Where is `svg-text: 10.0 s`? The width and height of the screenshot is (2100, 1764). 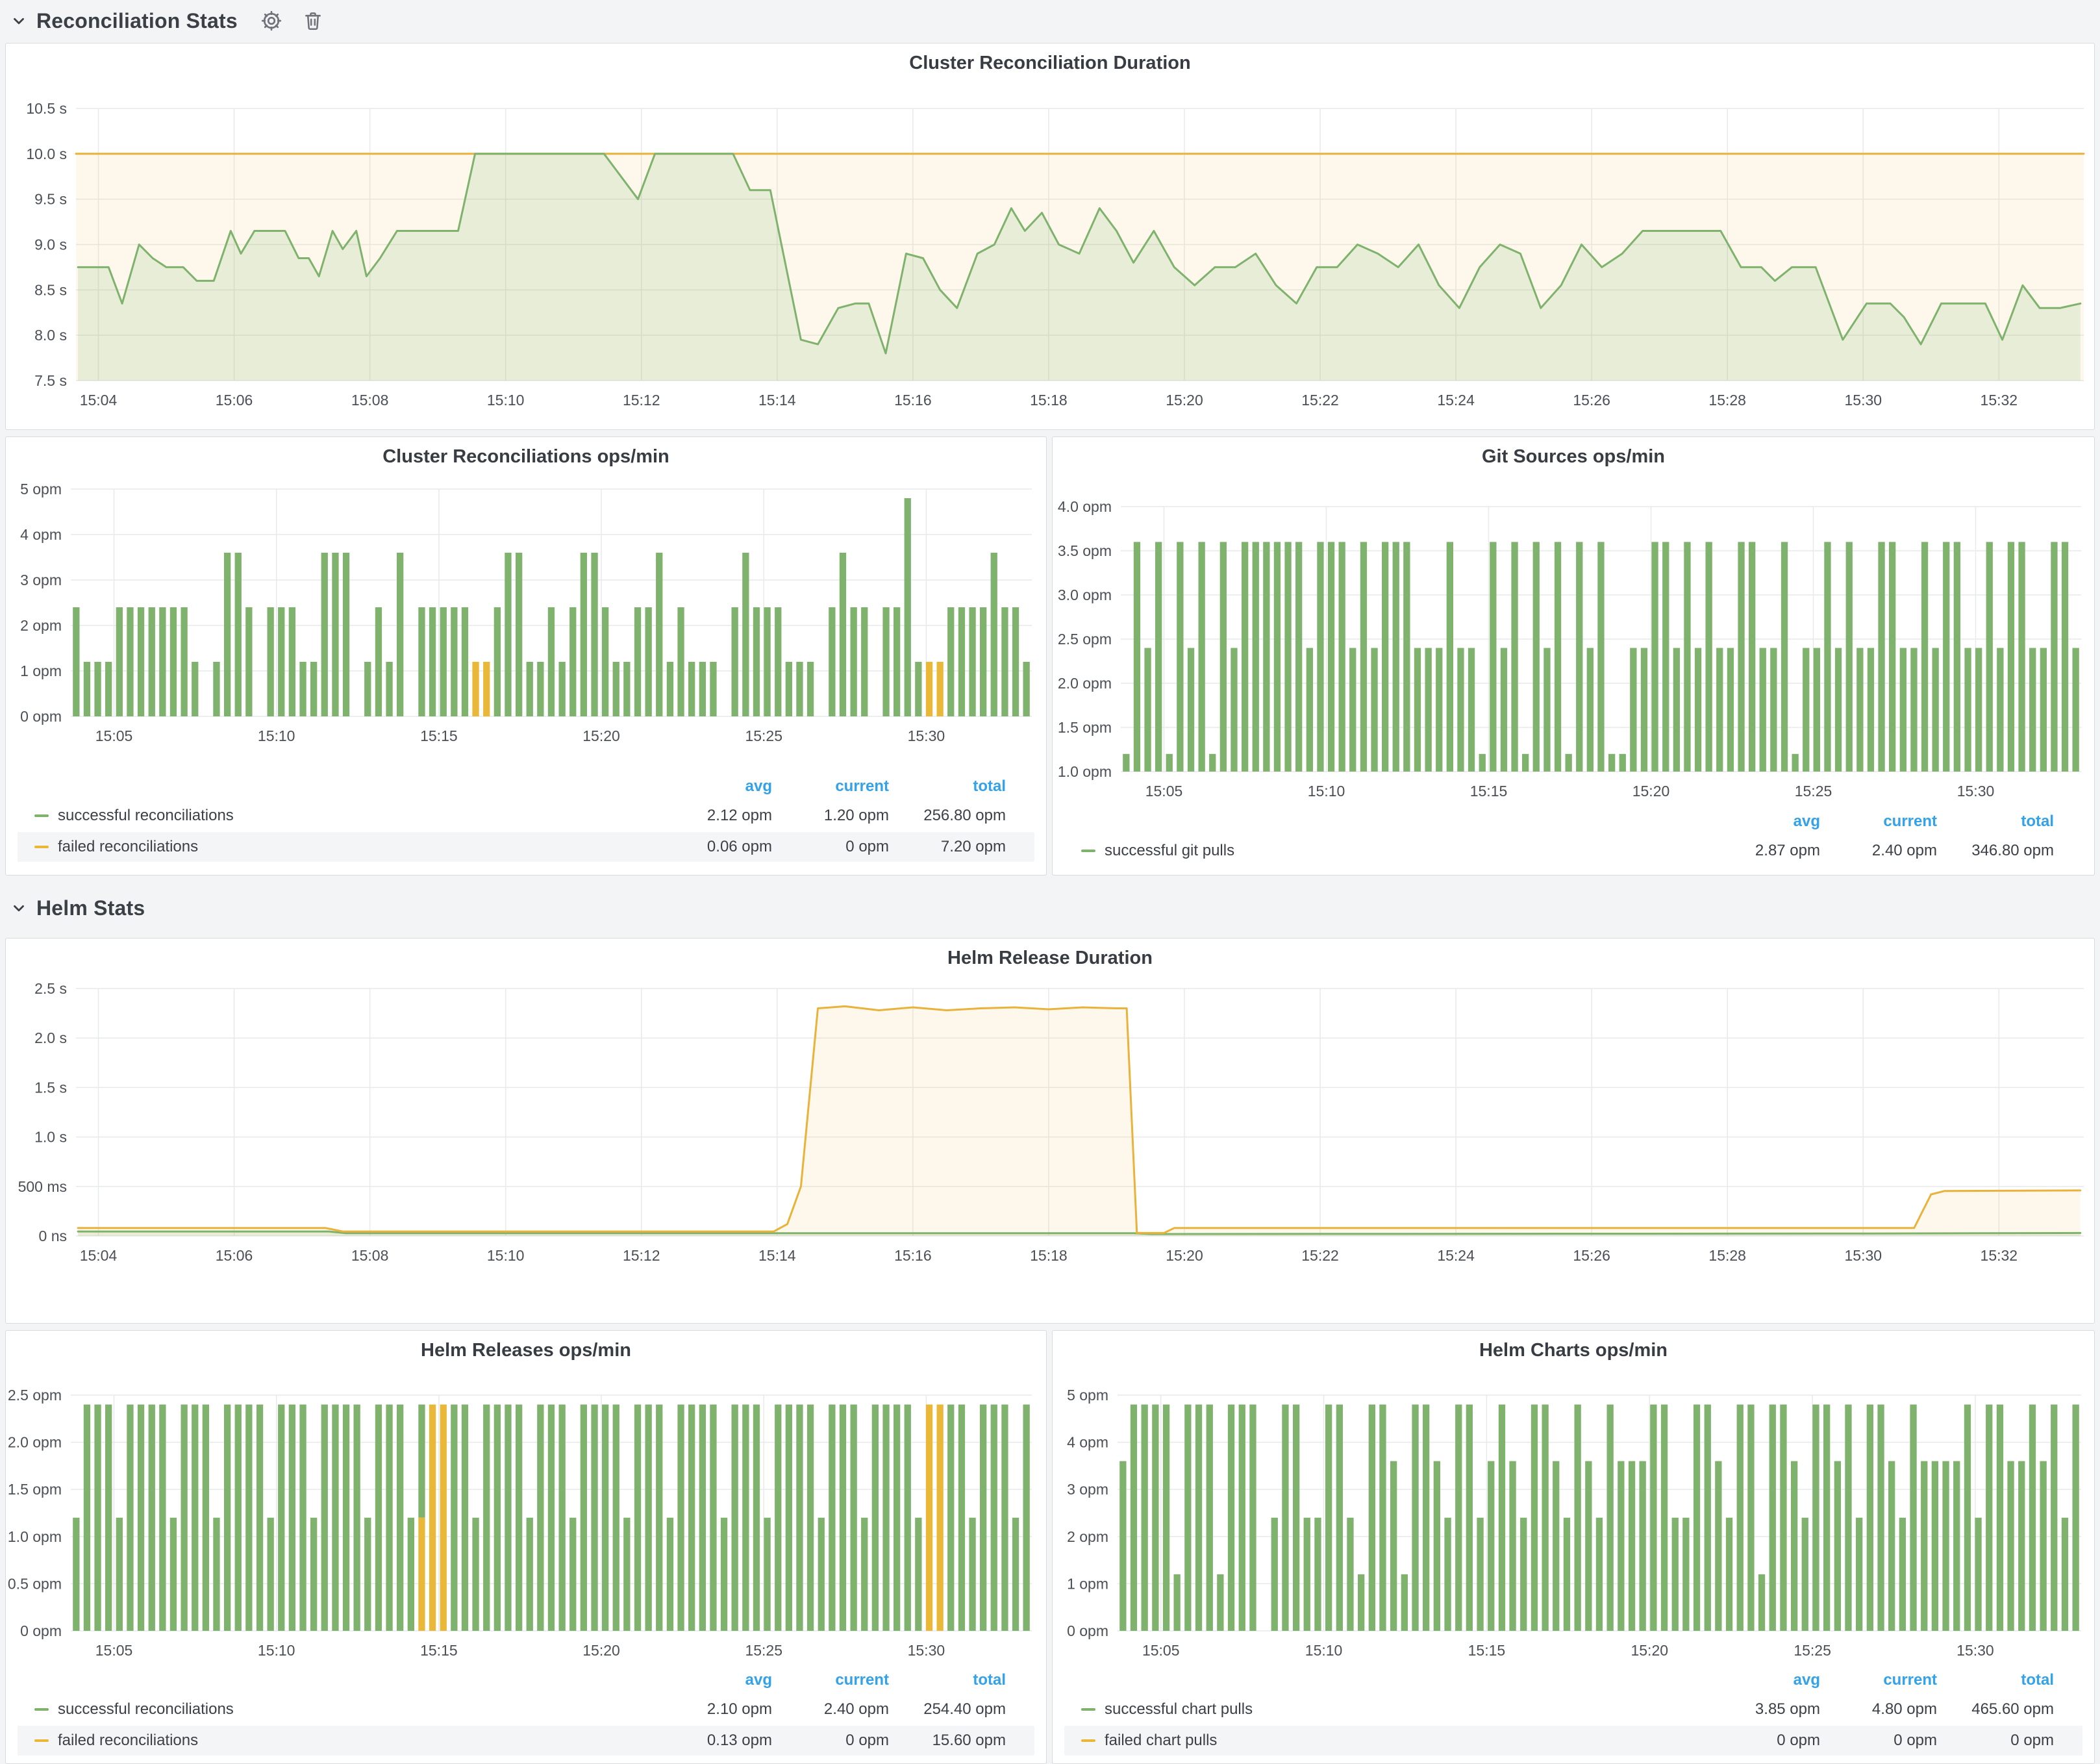
svg-text: 10.0 s is located at coordinates (46, 153).